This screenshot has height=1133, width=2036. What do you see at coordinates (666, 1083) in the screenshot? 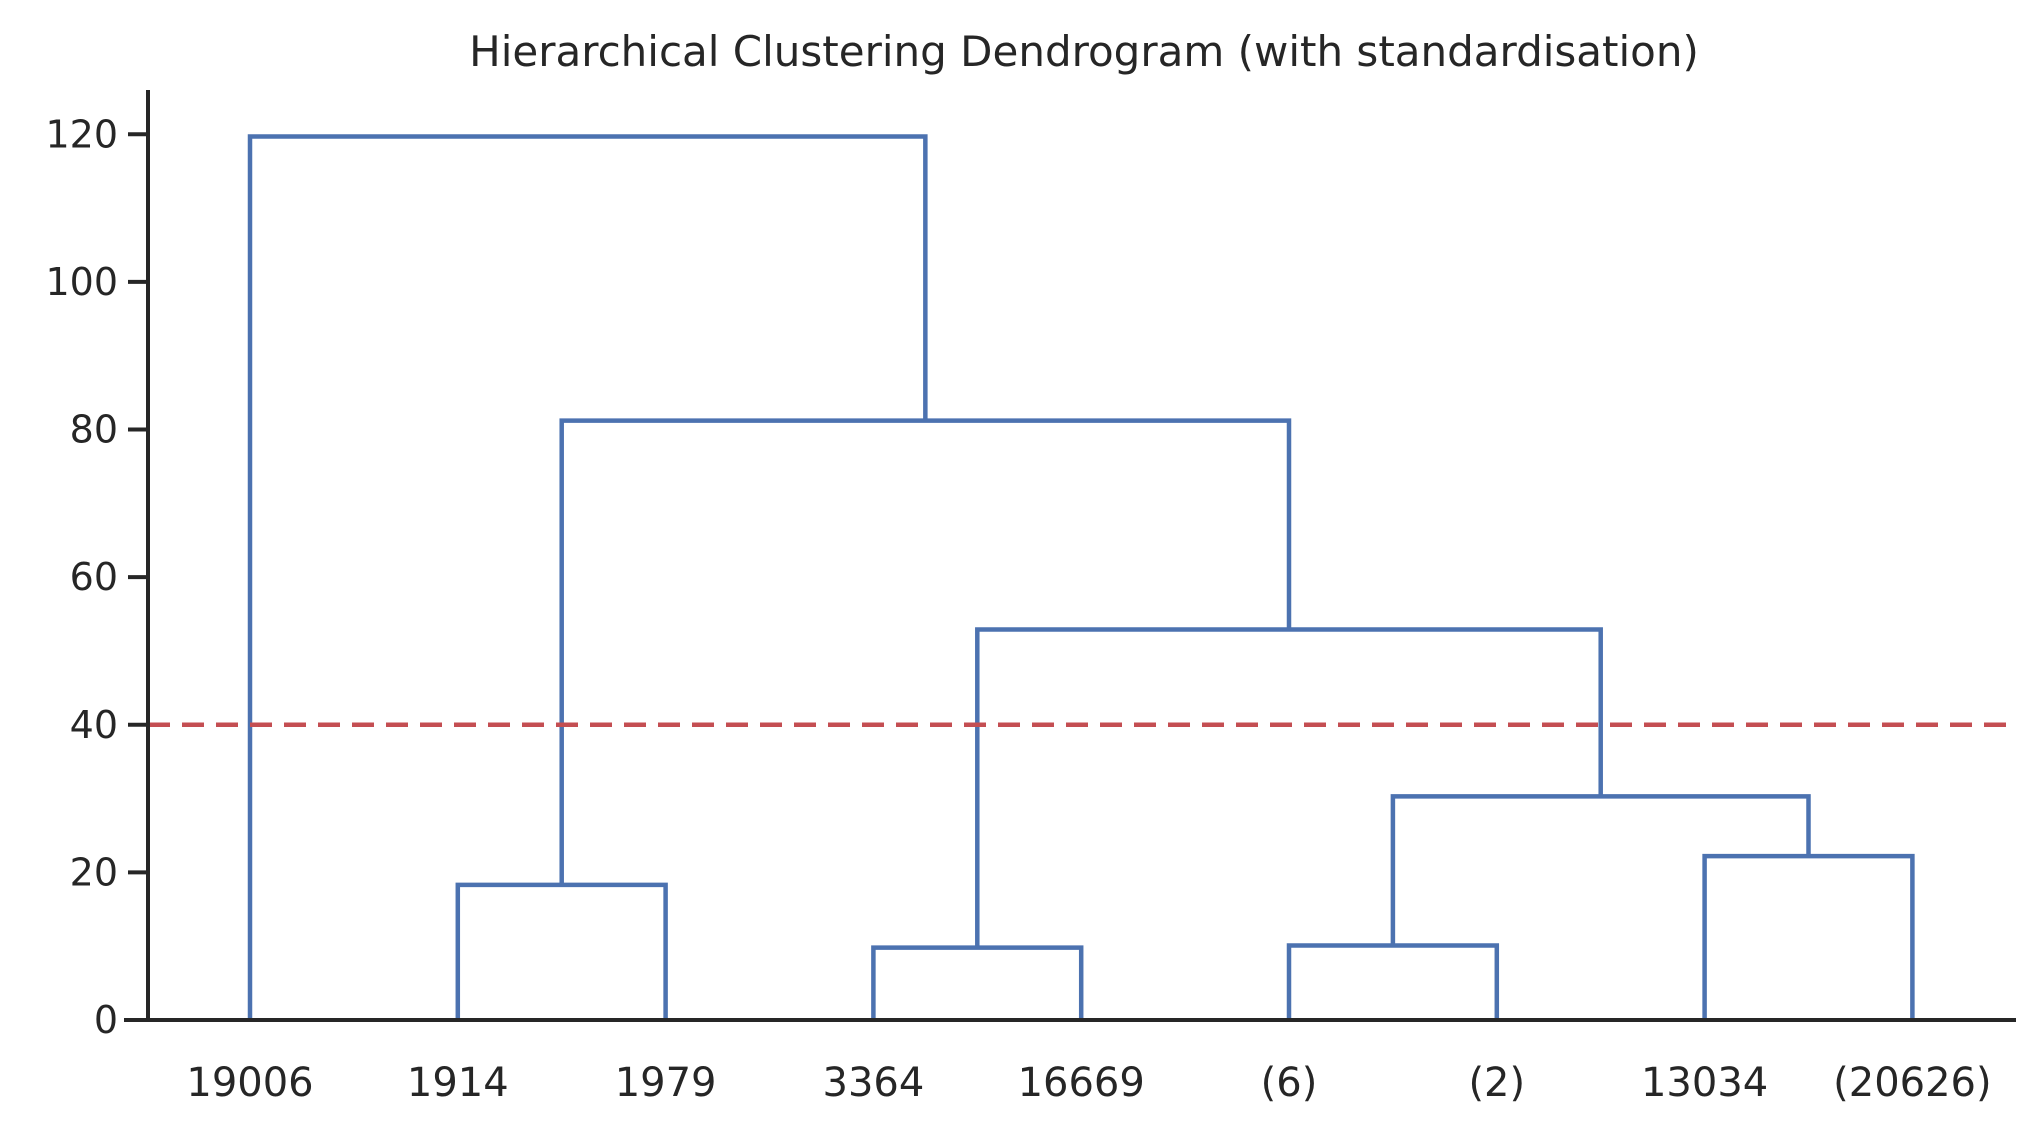
I see `leaf-label: 1979` at bounding box center [666, 1083].